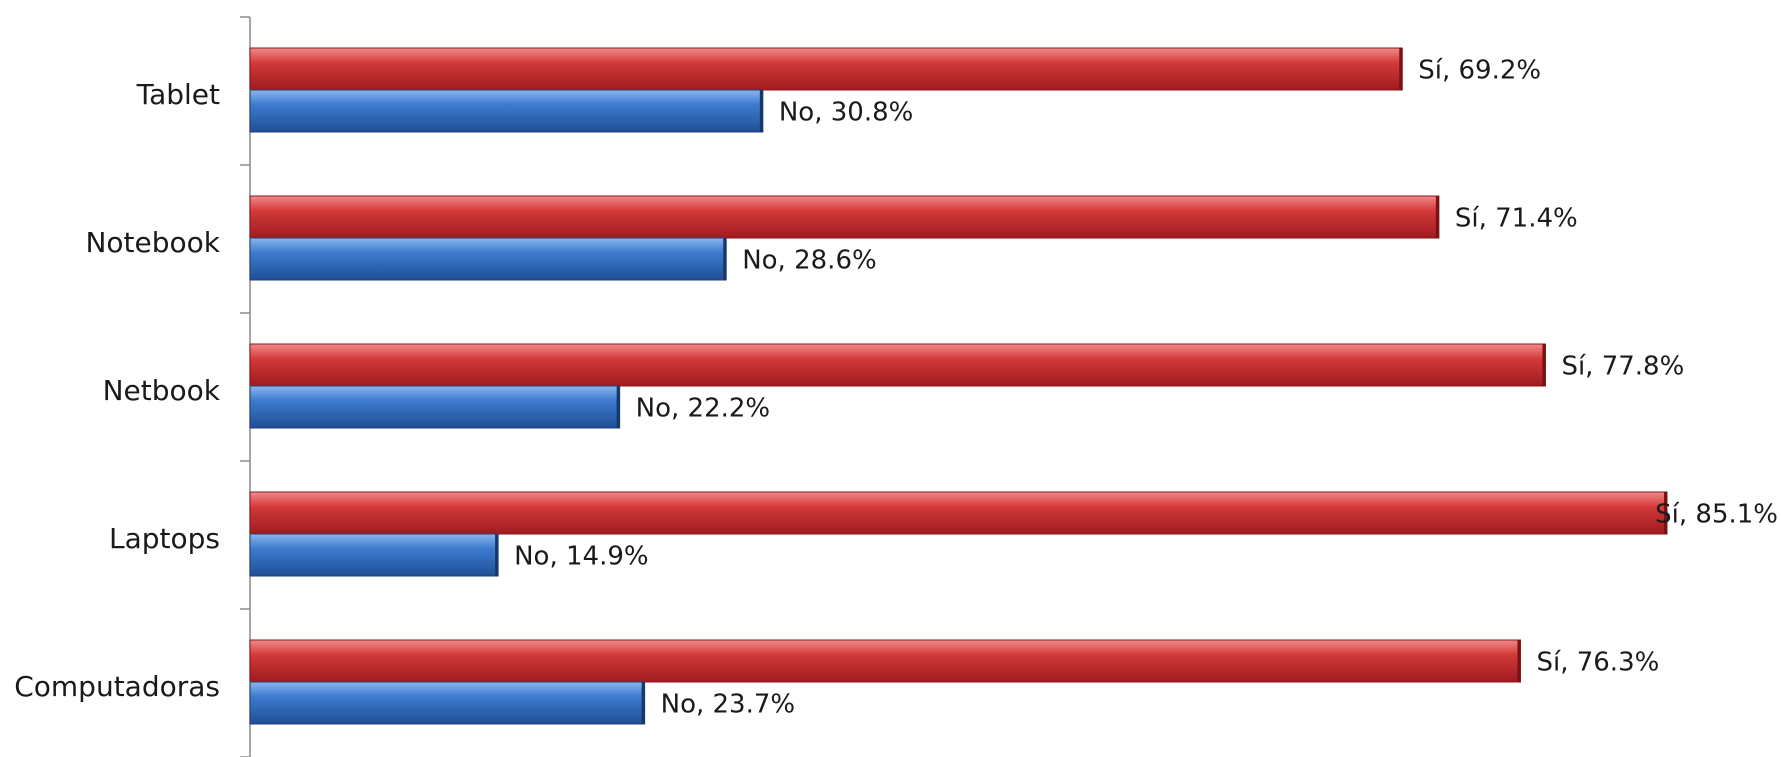 The image size is (1781, 757). I want to click on category-label: Laptops, so click(164, 538).